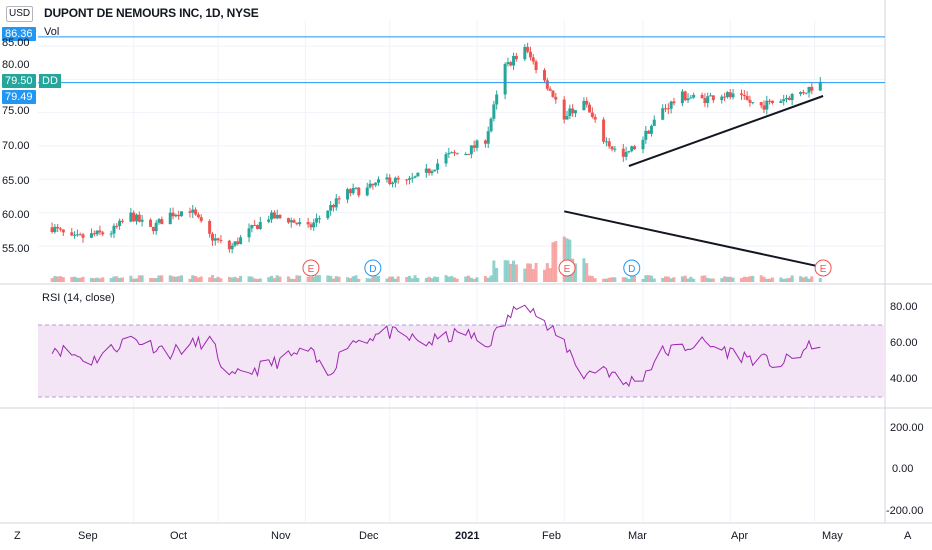 This screenshot has width=932, height=550. Describe the element at coordinates (20, 14) in the screenshot. I see `currency-label: USD` at that location.